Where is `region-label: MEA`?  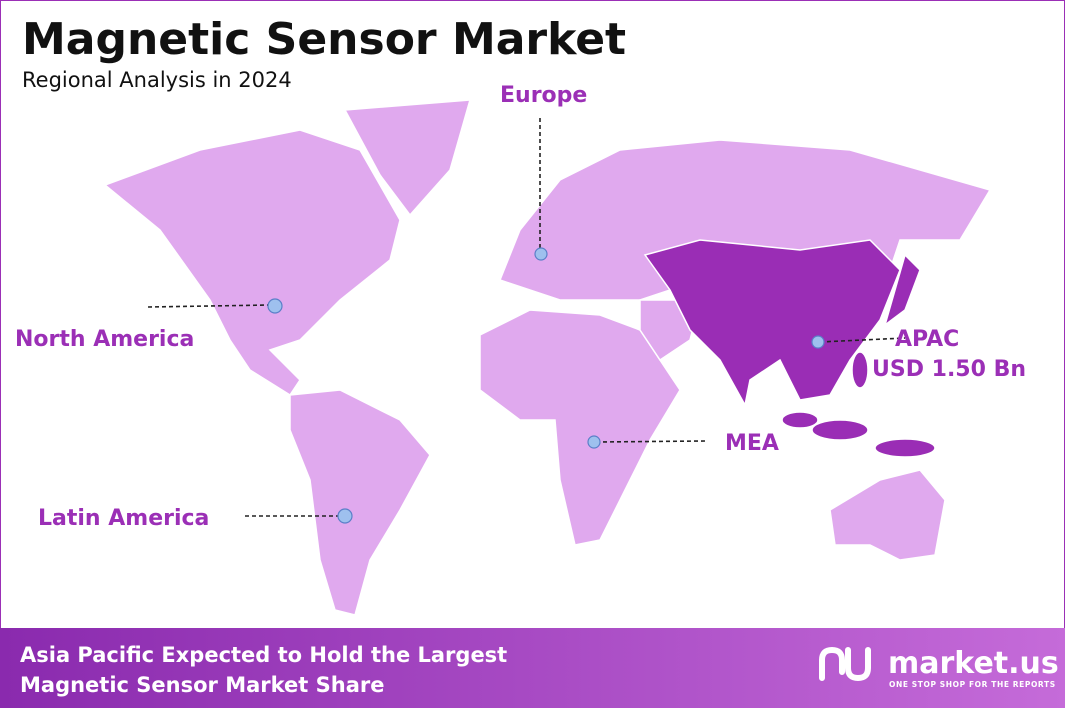 region-label: MEA is located at coordinates (752, 443).